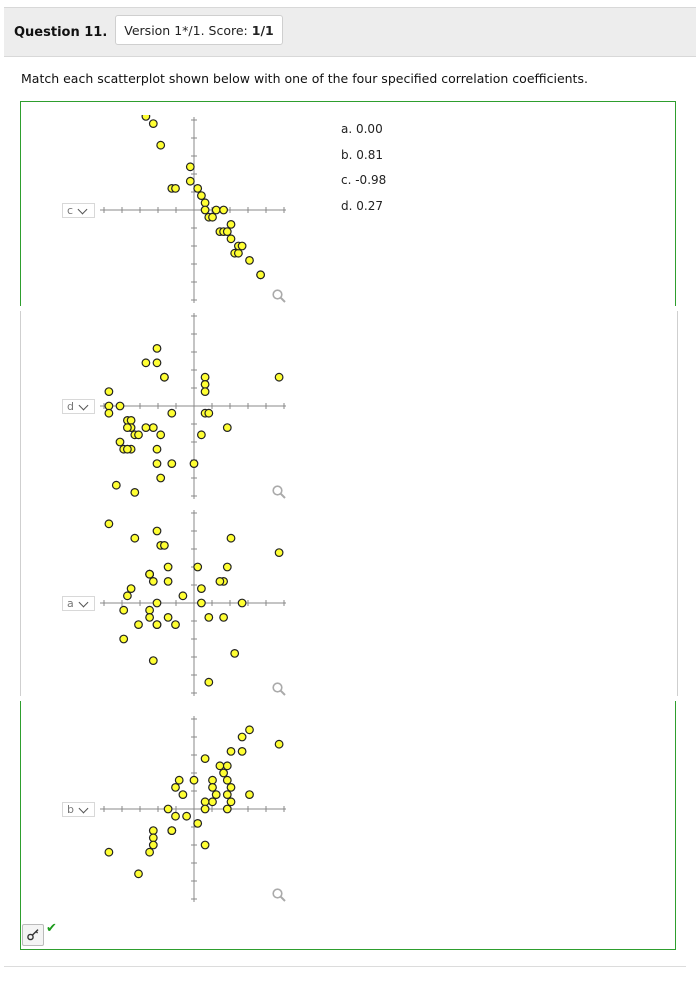 The height and width of the screenshot is (988, 696). I want to click on plot2-selected-value: d, so click(70, 406).